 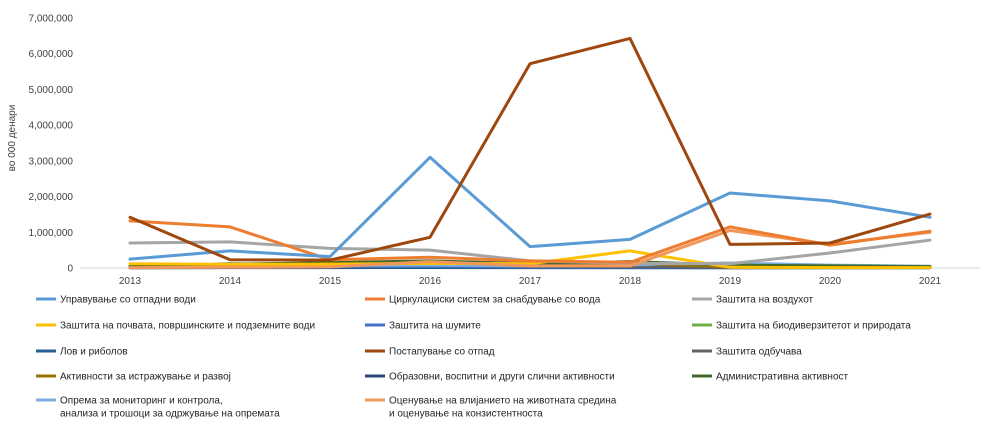 I want to click on legend-label: Активности за истражување и развој, so click(x=145, y=377).